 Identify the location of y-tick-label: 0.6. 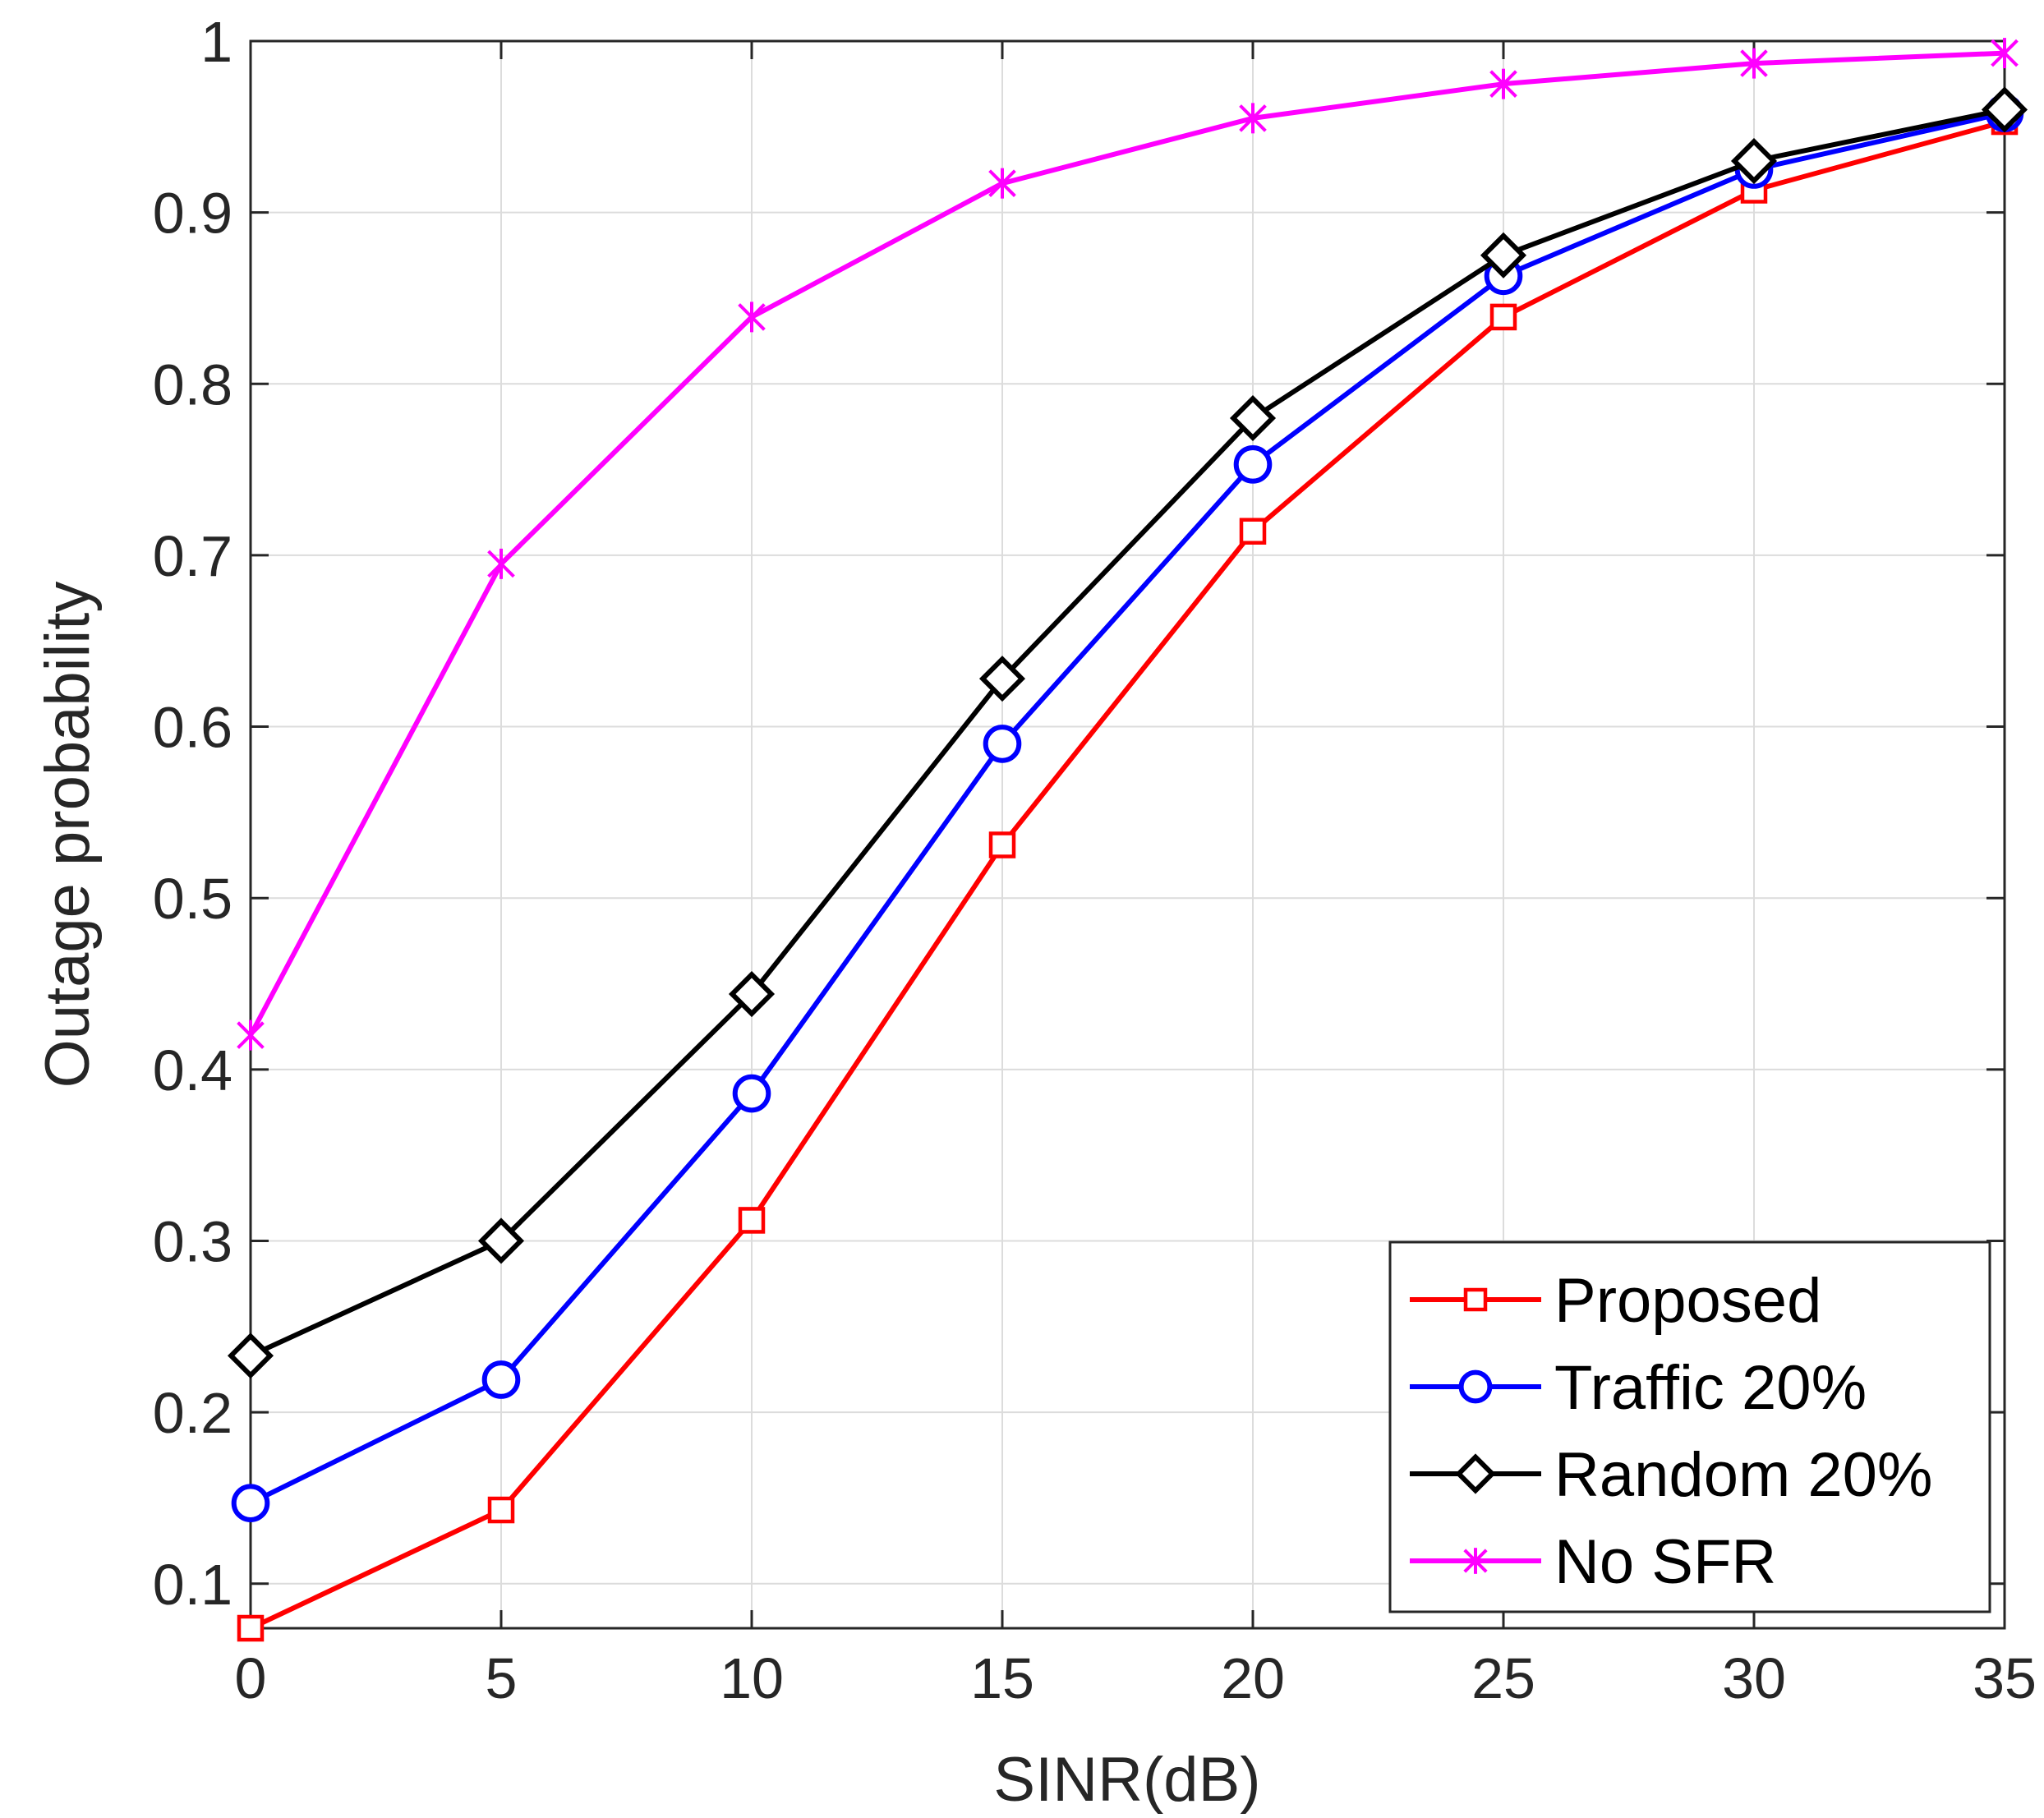
(193, 728).